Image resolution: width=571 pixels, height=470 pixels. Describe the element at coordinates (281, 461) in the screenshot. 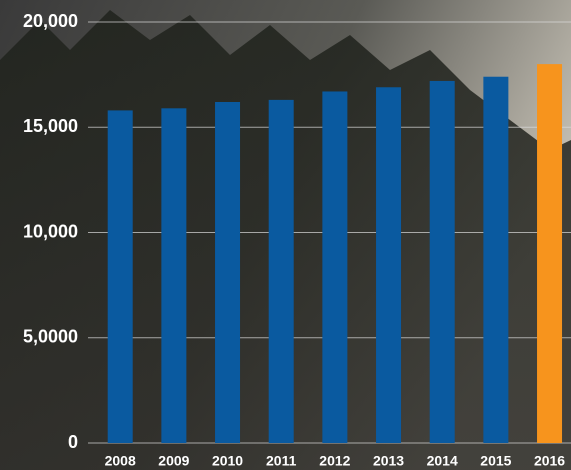

I see `x-tick-label: 2011` at that location.